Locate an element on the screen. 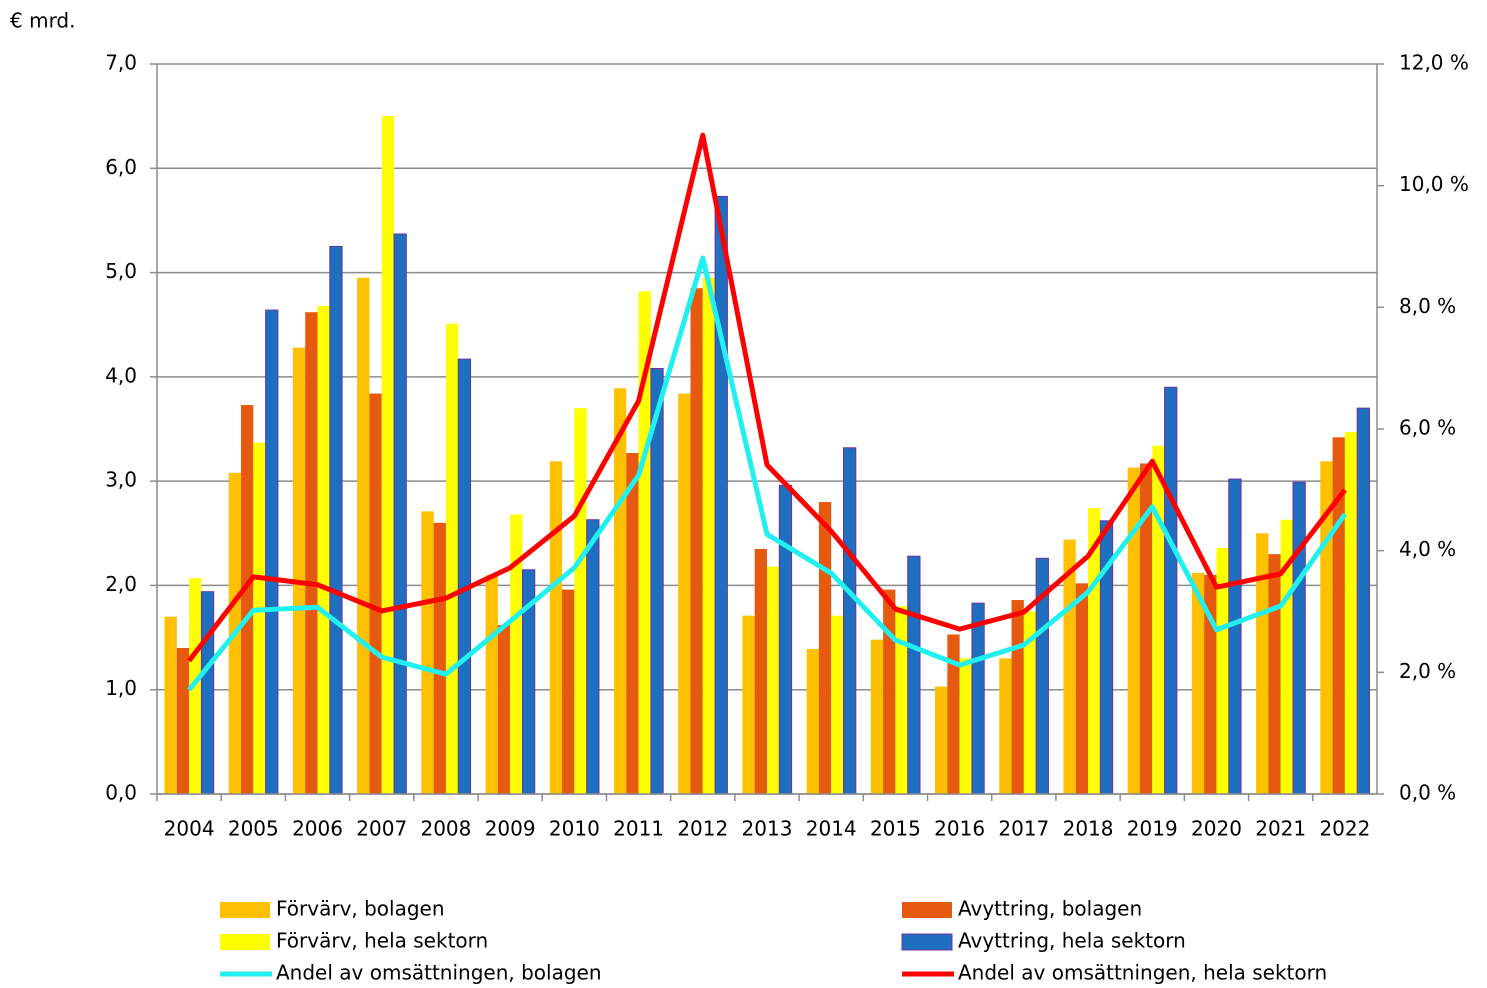  x-tick-label: 2018 is located at coordinates (1088, 829).